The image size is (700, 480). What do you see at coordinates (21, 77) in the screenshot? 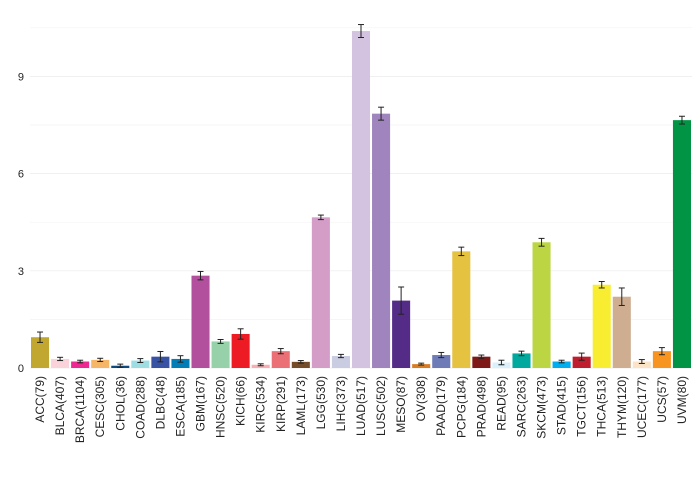
I see `y-tick-label: 9` at bounding box center [21, 77].